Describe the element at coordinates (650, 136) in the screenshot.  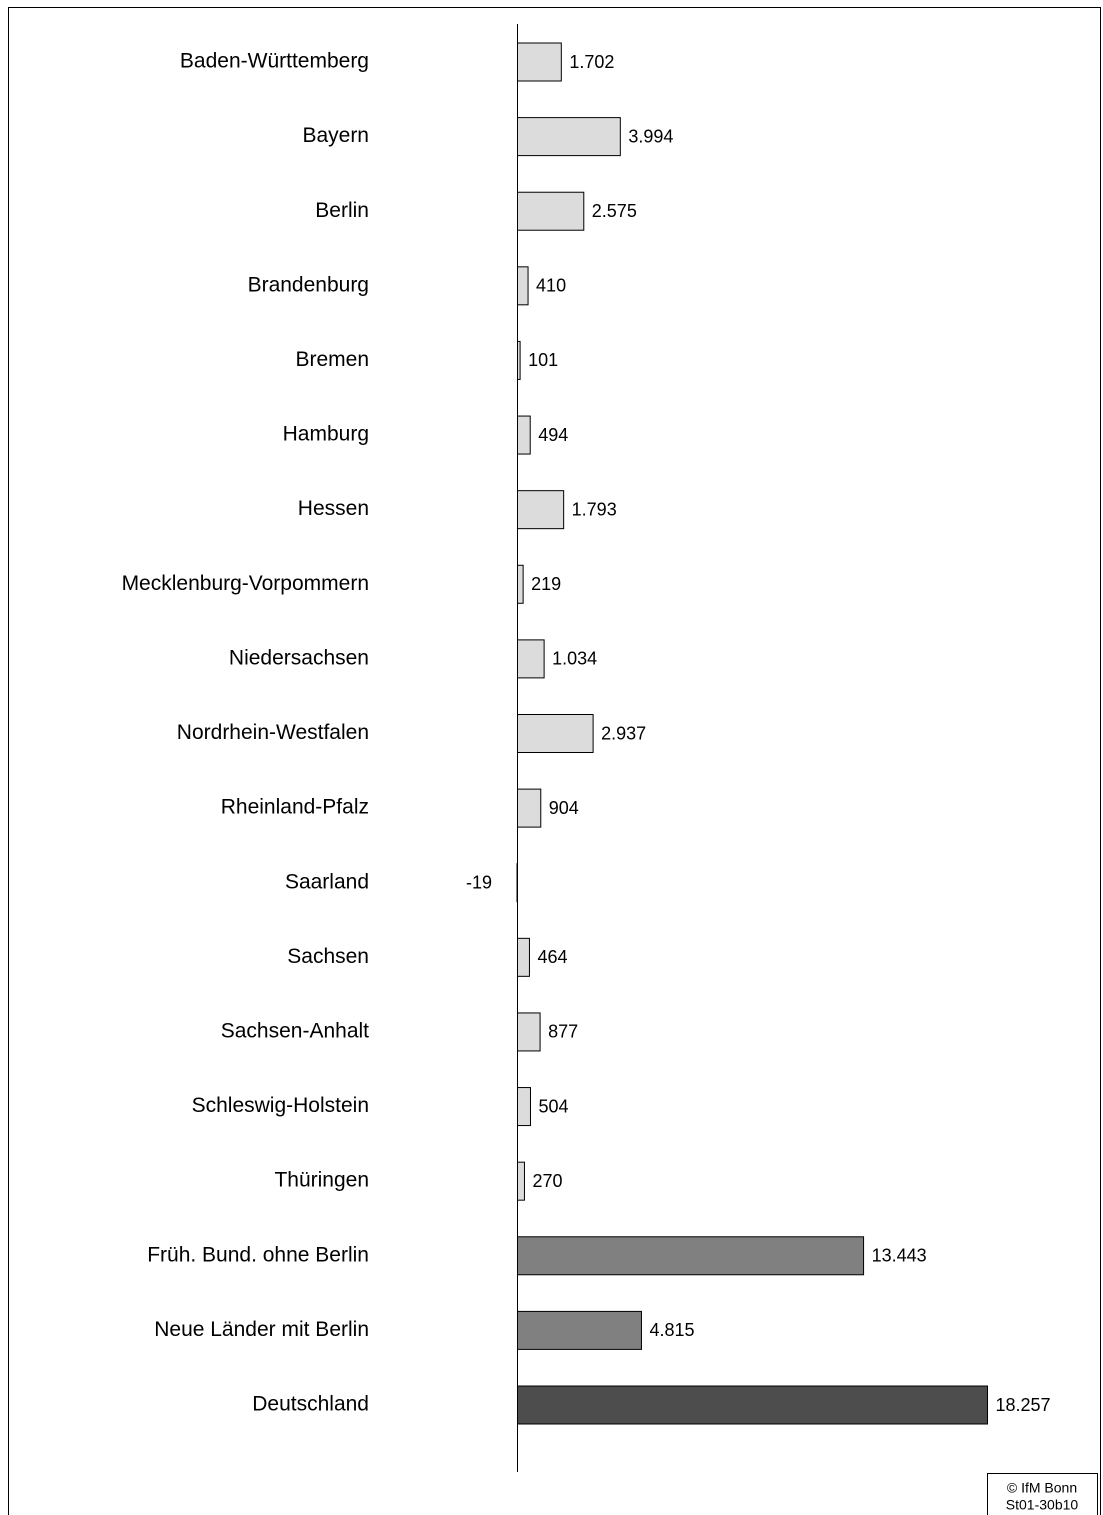
I see `value-label: 3.994` at that location.